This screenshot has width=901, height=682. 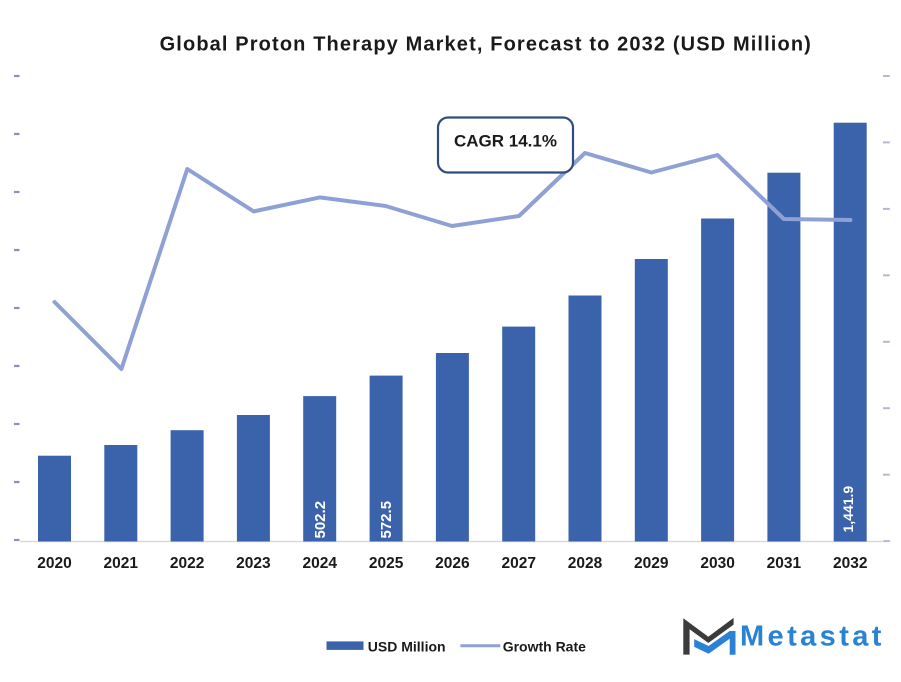 What do you see at coordinates (812, 637) in the screenshot?
I see `svg-text: Metastat` at bounding box center [812, 637].